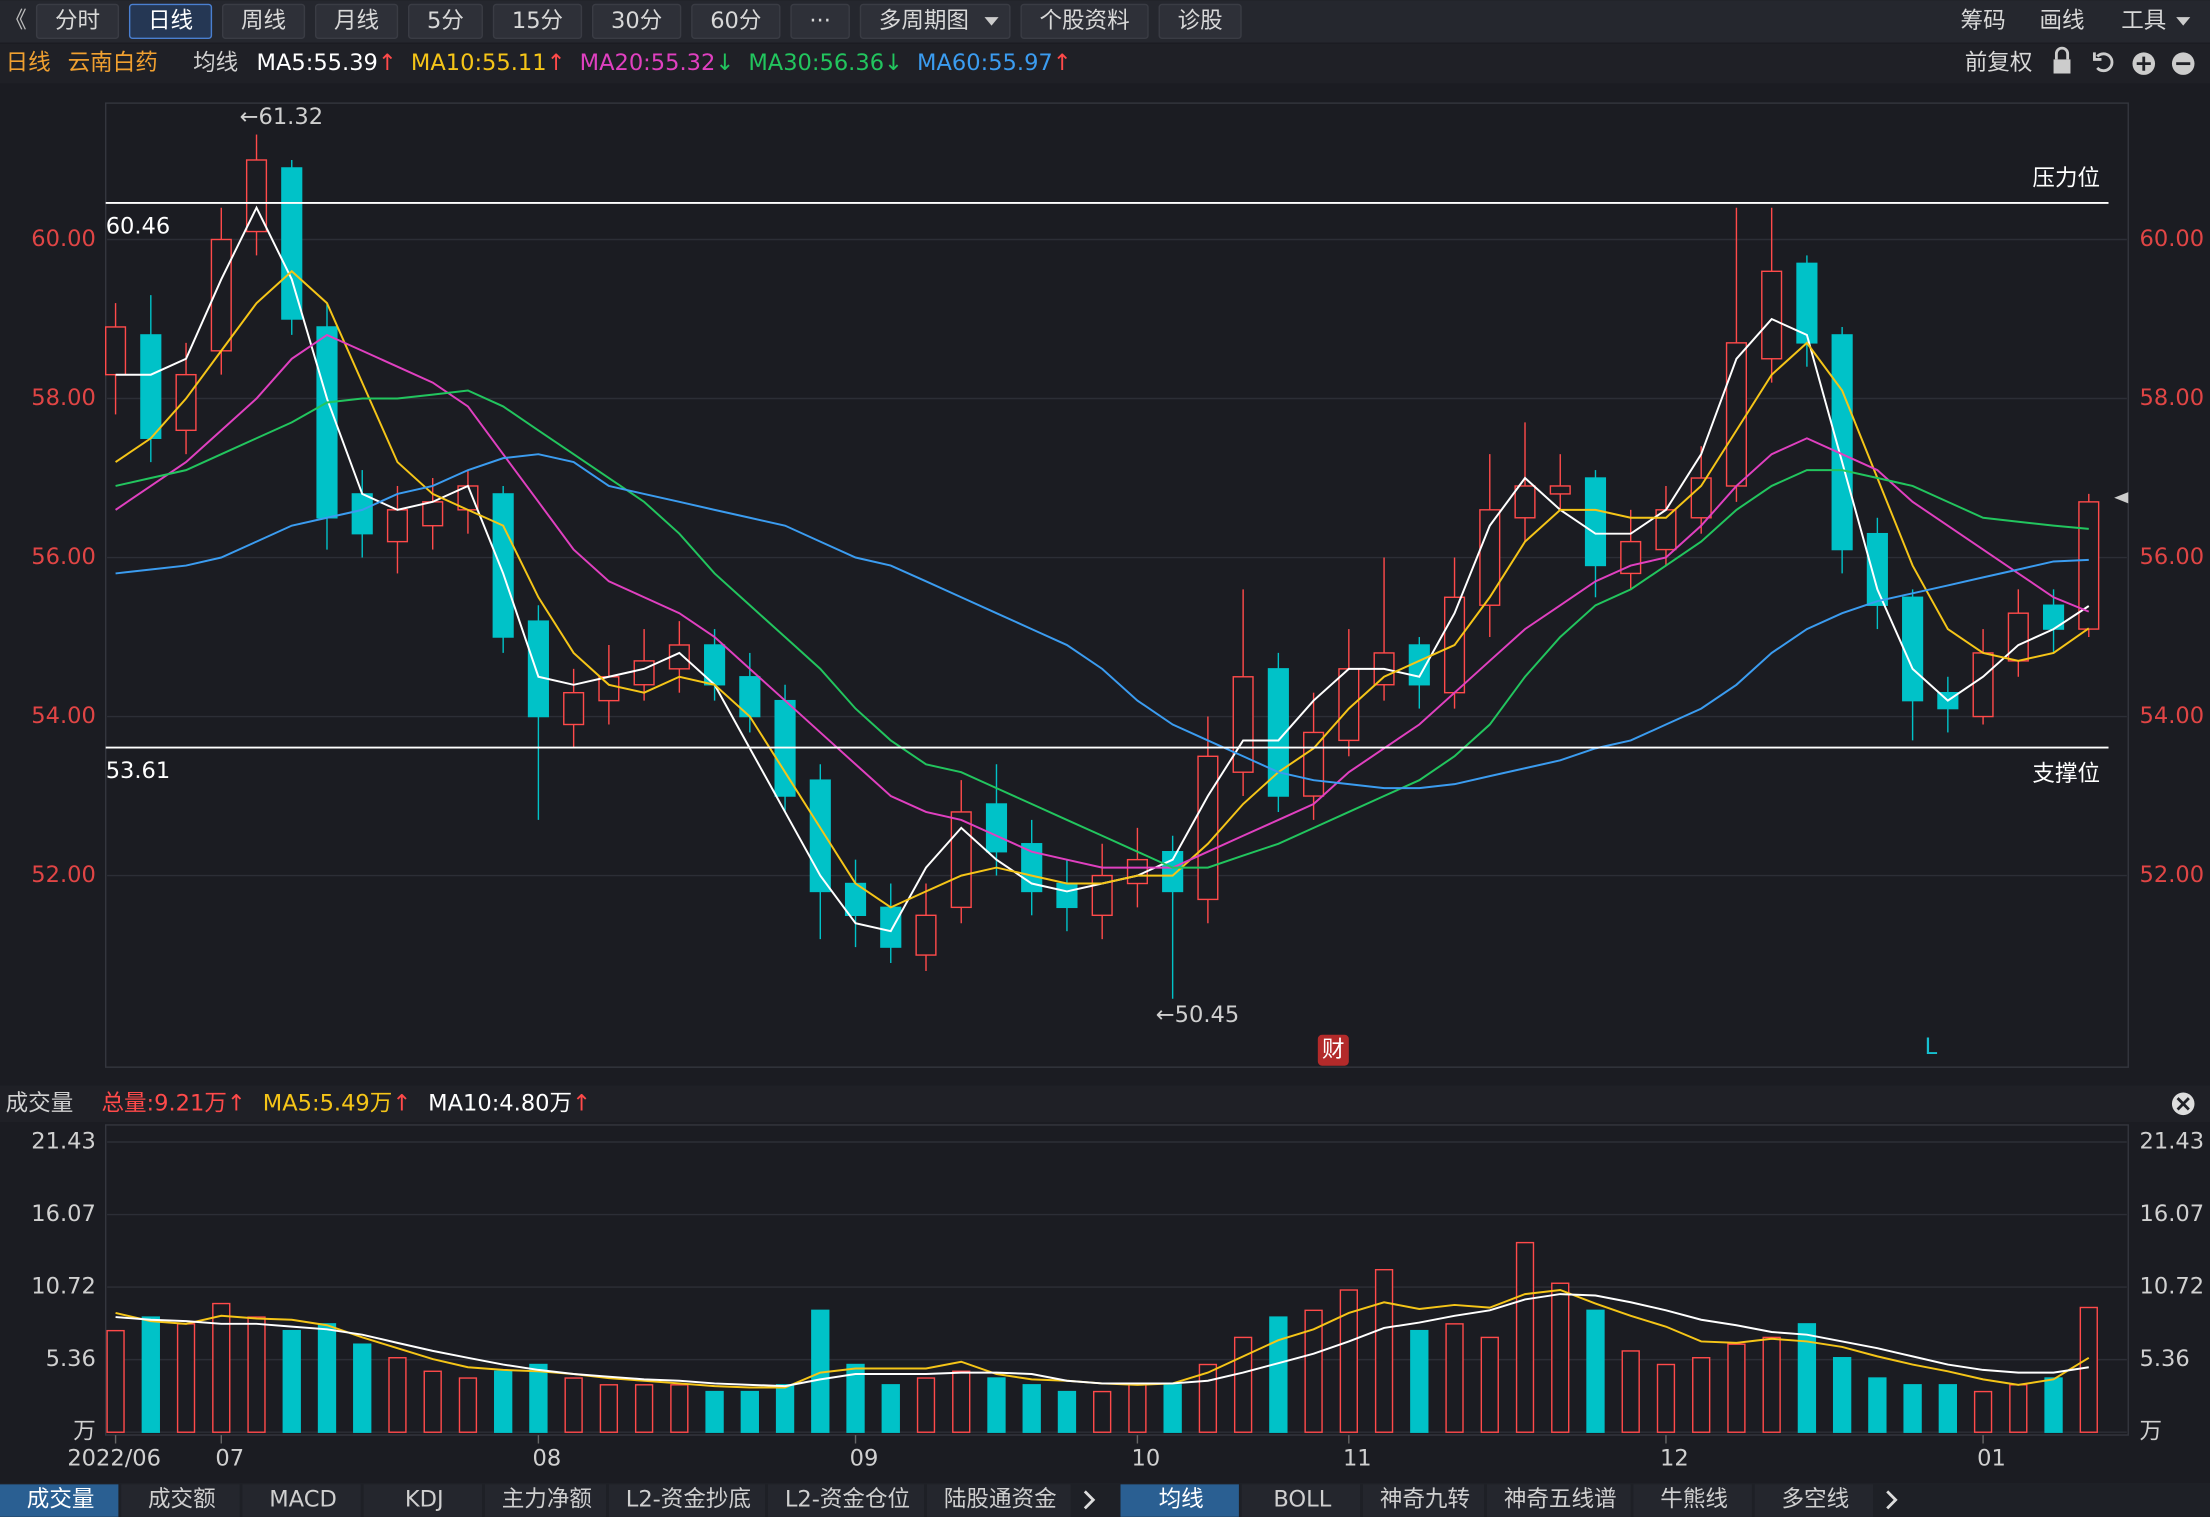 This screenshot has width=2210, height=1517. I want to click on indicator-tab: 主力净额, so click(547, 1499).